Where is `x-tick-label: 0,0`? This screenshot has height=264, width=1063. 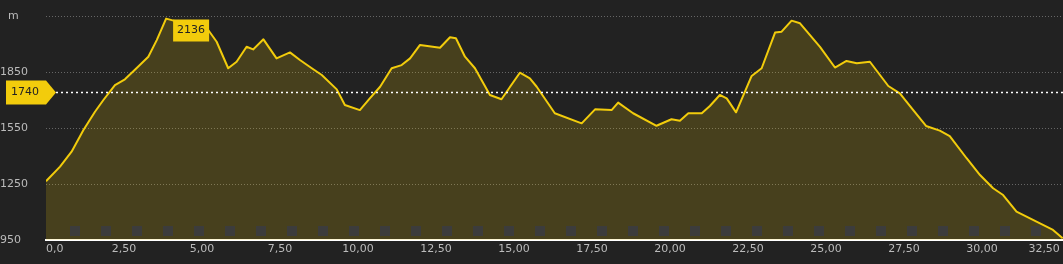 x-tick-label: 0,0 is located at coordinates (55, 249).